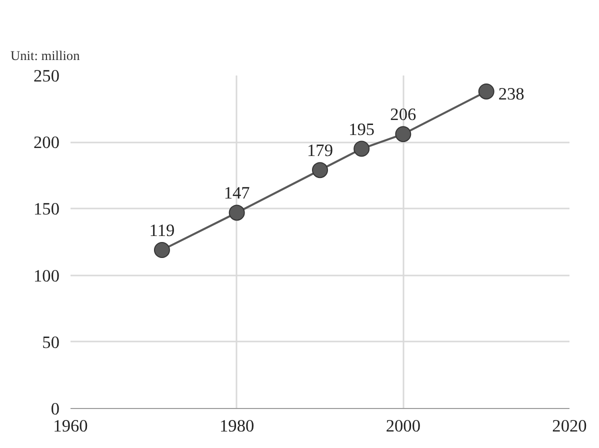  I want to click on data-label: 147, so click(237, 193).